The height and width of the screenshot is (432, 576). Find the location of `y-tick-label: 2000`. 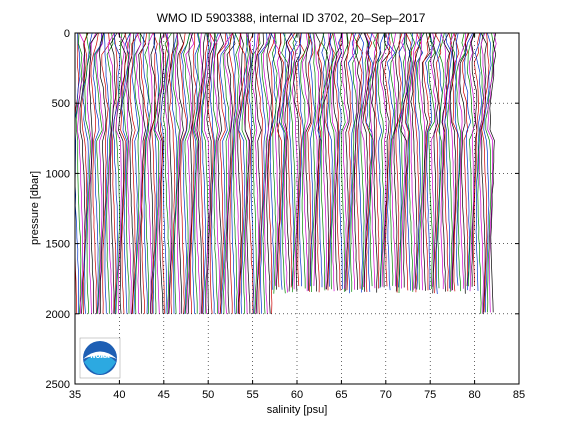

y-tick-label: 2000 is located at coordinates (58, 315).